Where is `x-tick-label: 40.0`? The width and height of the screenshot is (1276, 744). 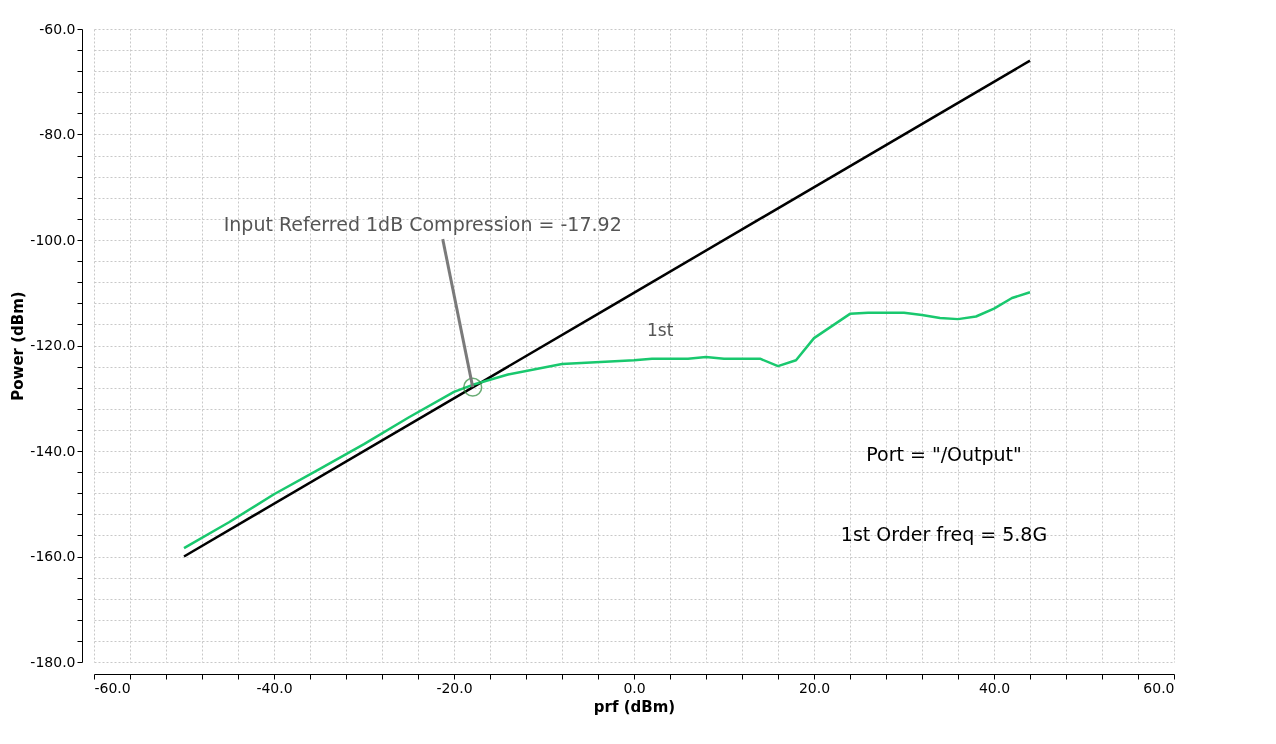 x-tick-label: 40.0 is located at coordinates (994, 687).